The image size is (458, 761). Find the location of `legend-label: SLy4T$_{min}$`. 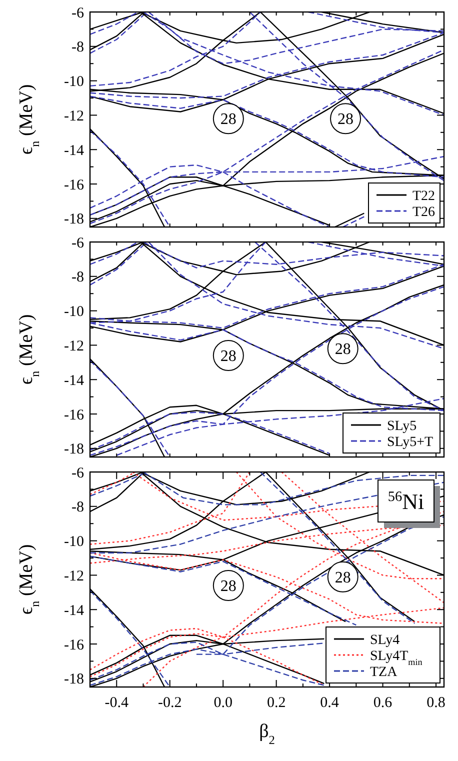

legend-label: SLy4T$_{min}$ is located at coordinates (396, 658).